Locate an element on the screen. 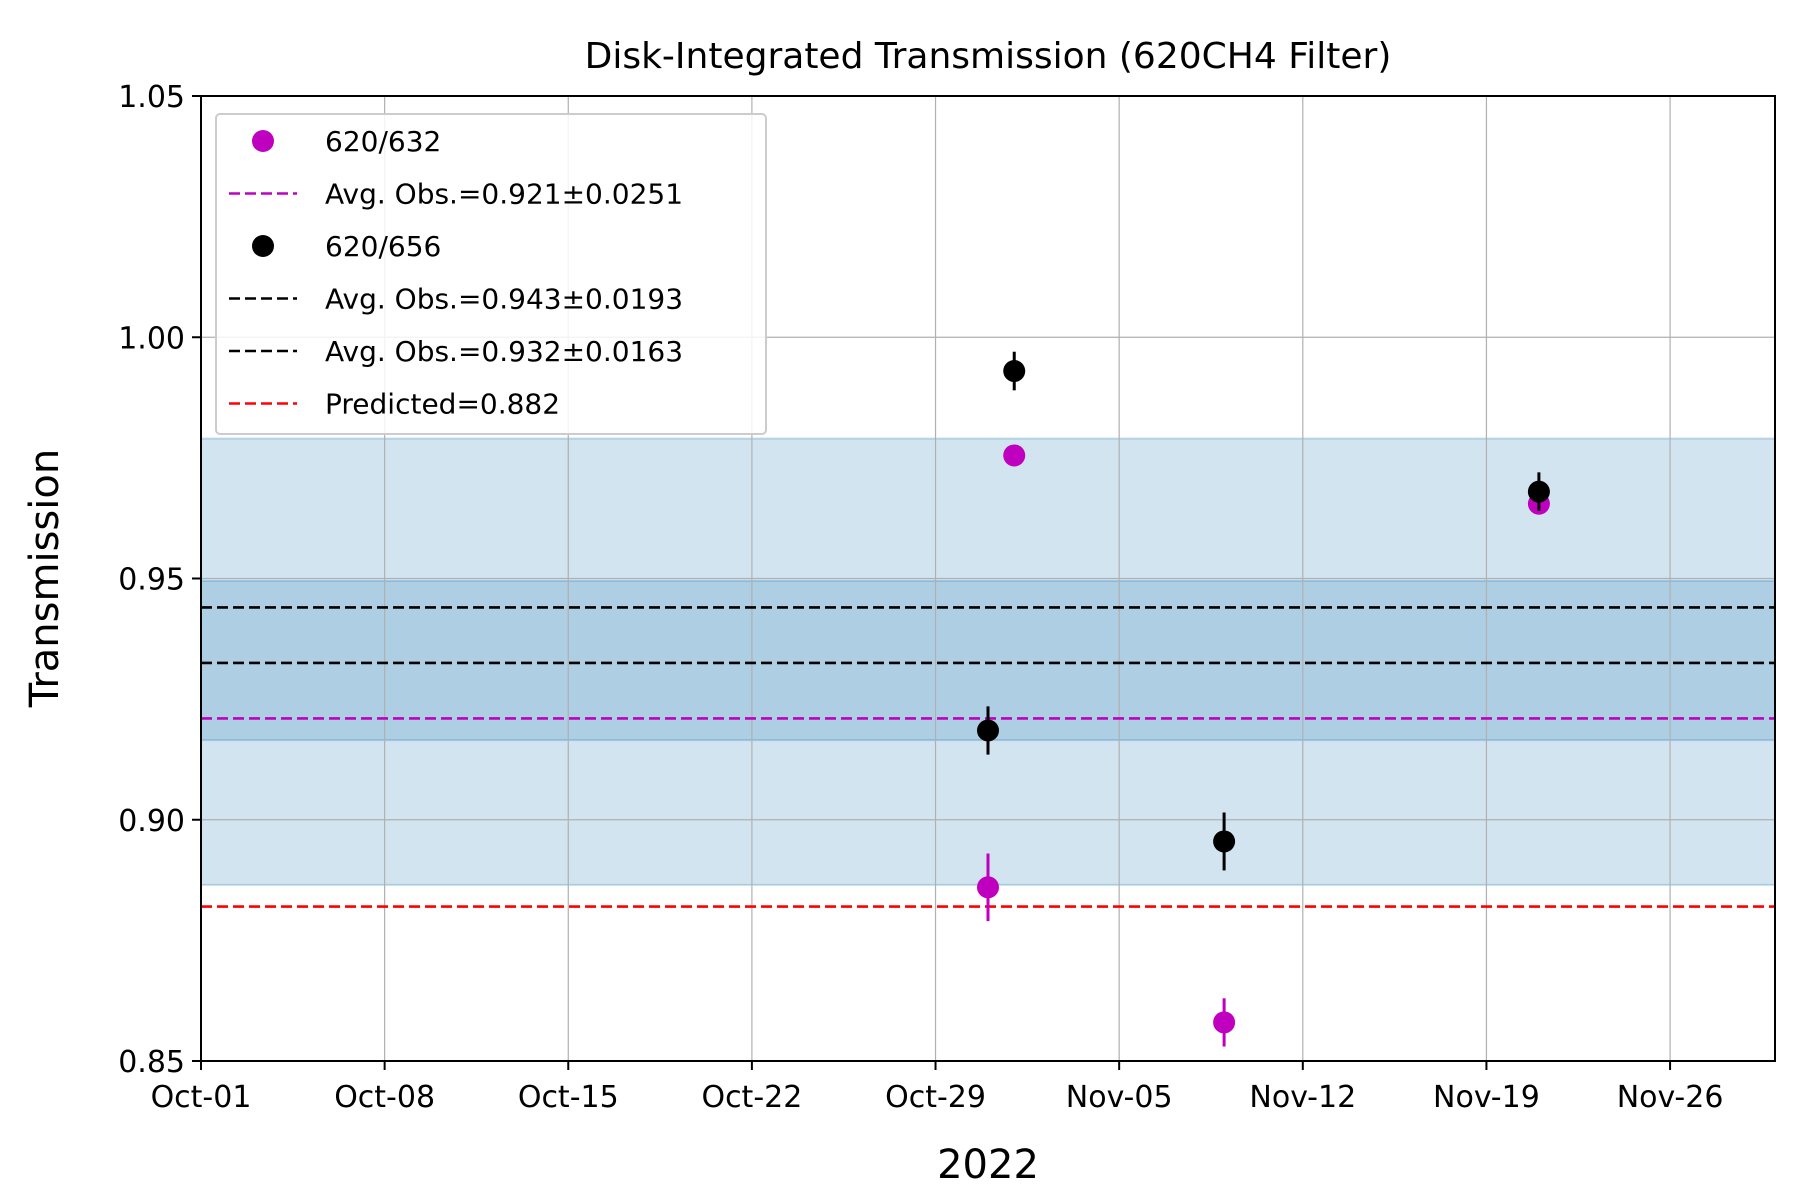 The image size is (1800, 1200). x-tick-label: Oct-08 is located at coordinates (384, 1097).